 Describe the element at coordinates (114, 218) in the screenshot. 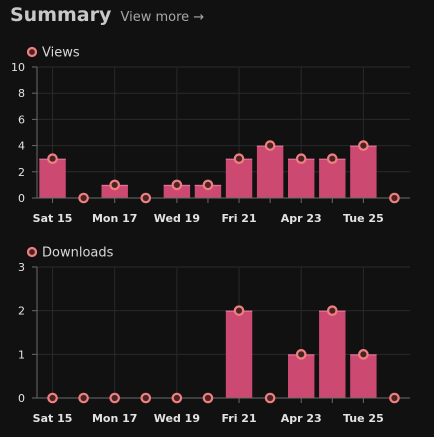

I see `views-x-tick-label: Mon 17` at that location.